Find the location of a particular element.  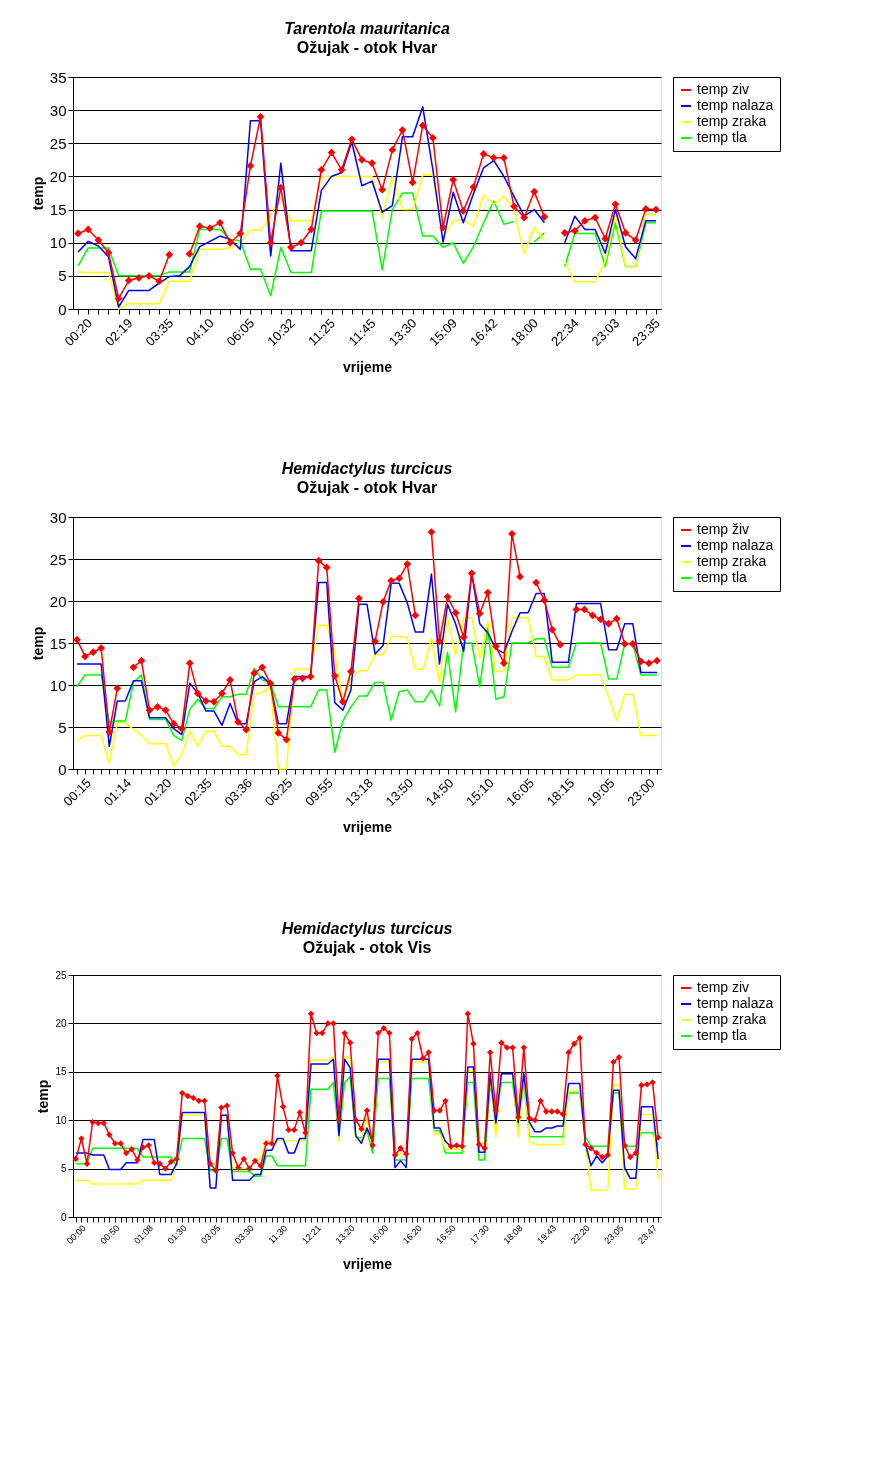

line-series is located at coordinates (367, 690).